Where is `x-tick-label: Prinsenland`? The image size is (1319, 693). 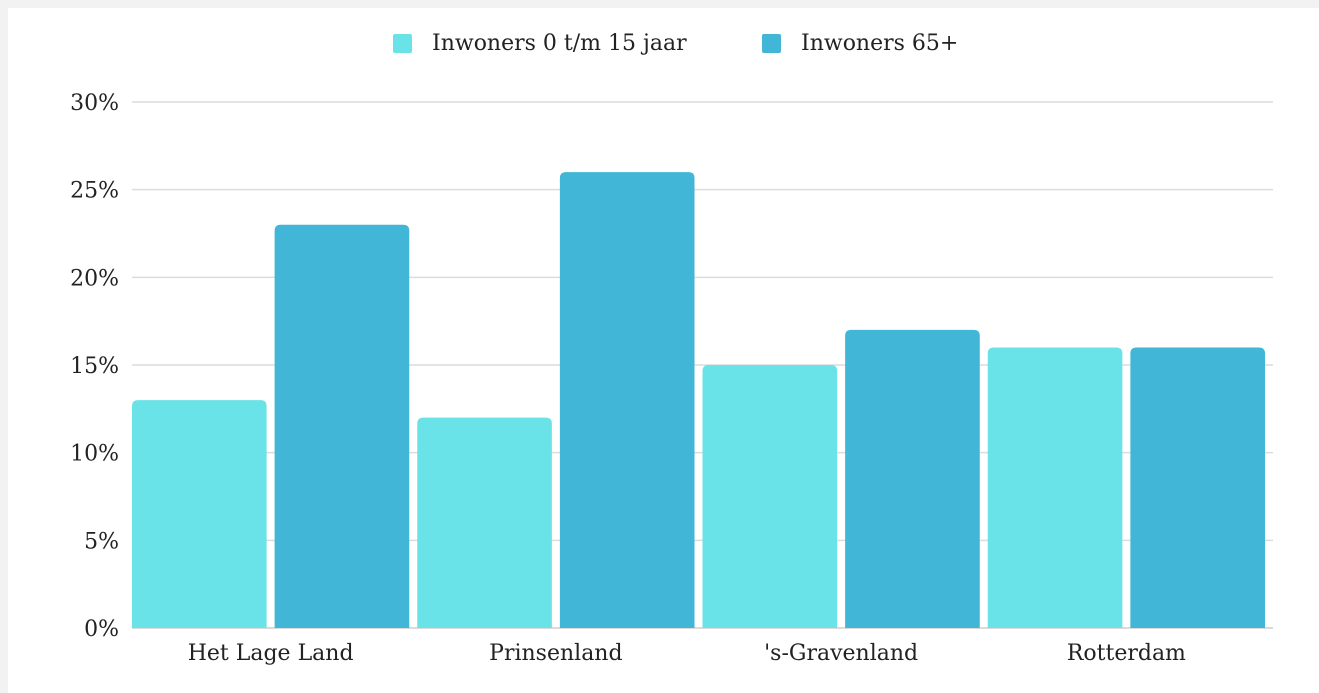
x-tick-label: Prinsenland is located at coordinates (555, 653).